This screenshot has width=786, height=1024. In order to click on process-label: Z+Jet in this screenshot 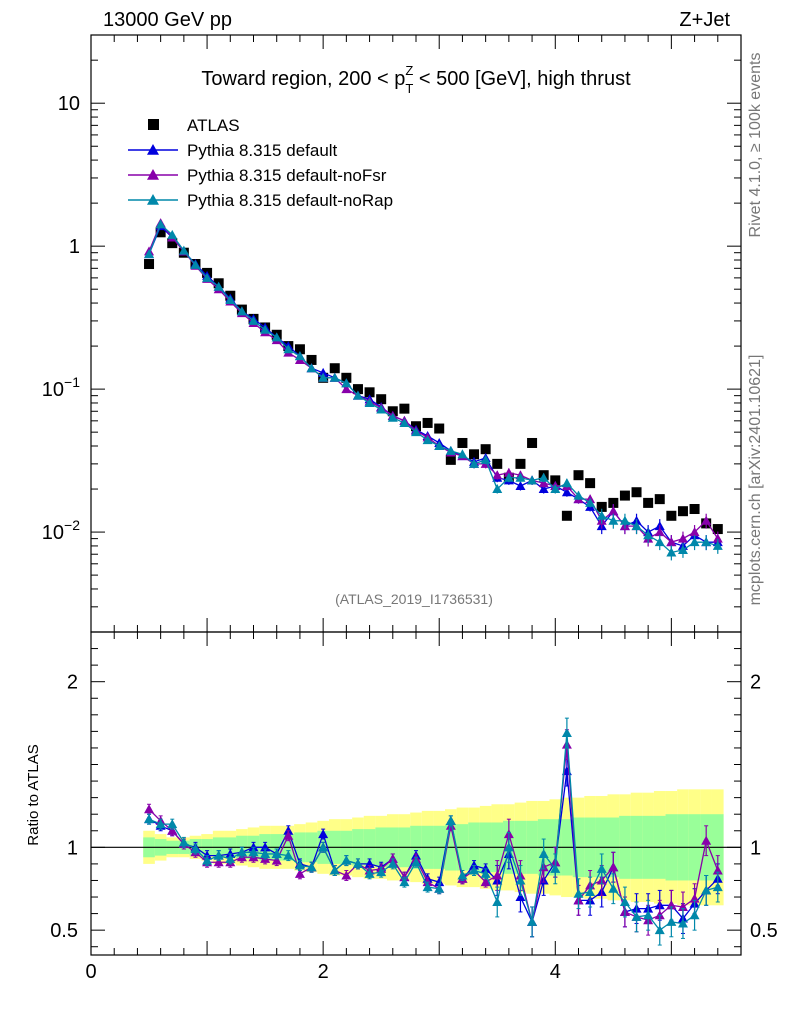, I will do `click(704, 20)`.